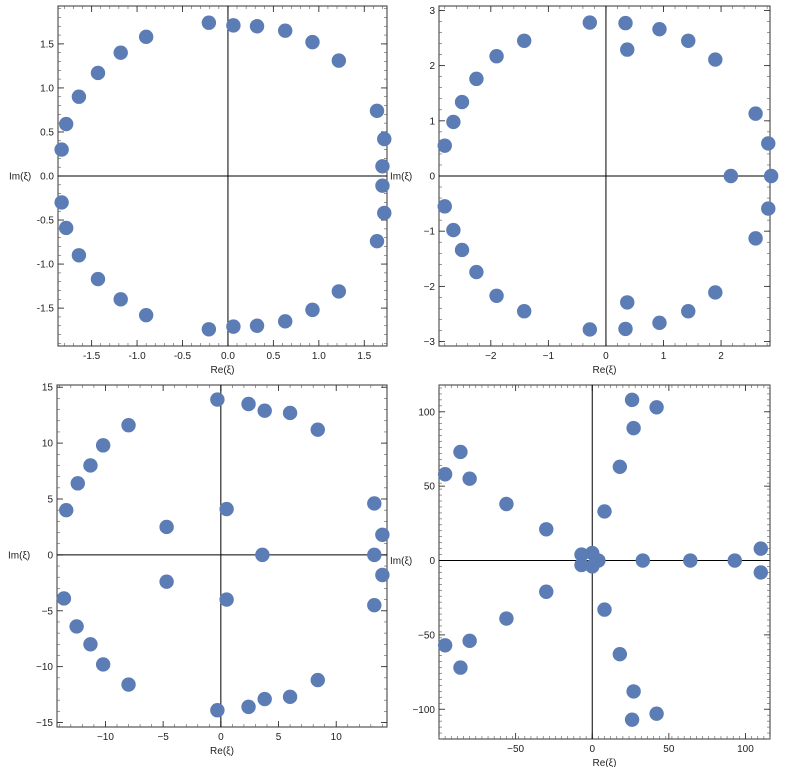  What do you see at coordinates (47, 44) in the screenshot?
I see `y-tick-label: 1.5` at bounding box center [47, 44].